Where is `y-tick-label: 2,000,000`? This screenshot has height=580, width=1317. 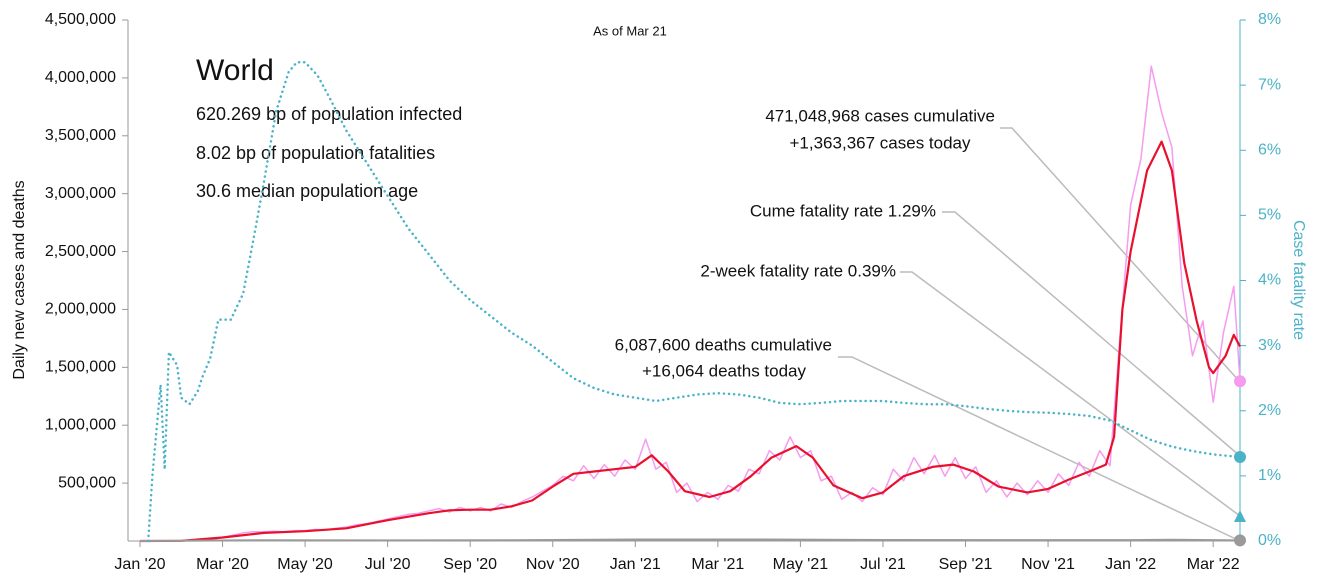
y-tick-label: 2,000,000 is located at coordinates (80, 309).